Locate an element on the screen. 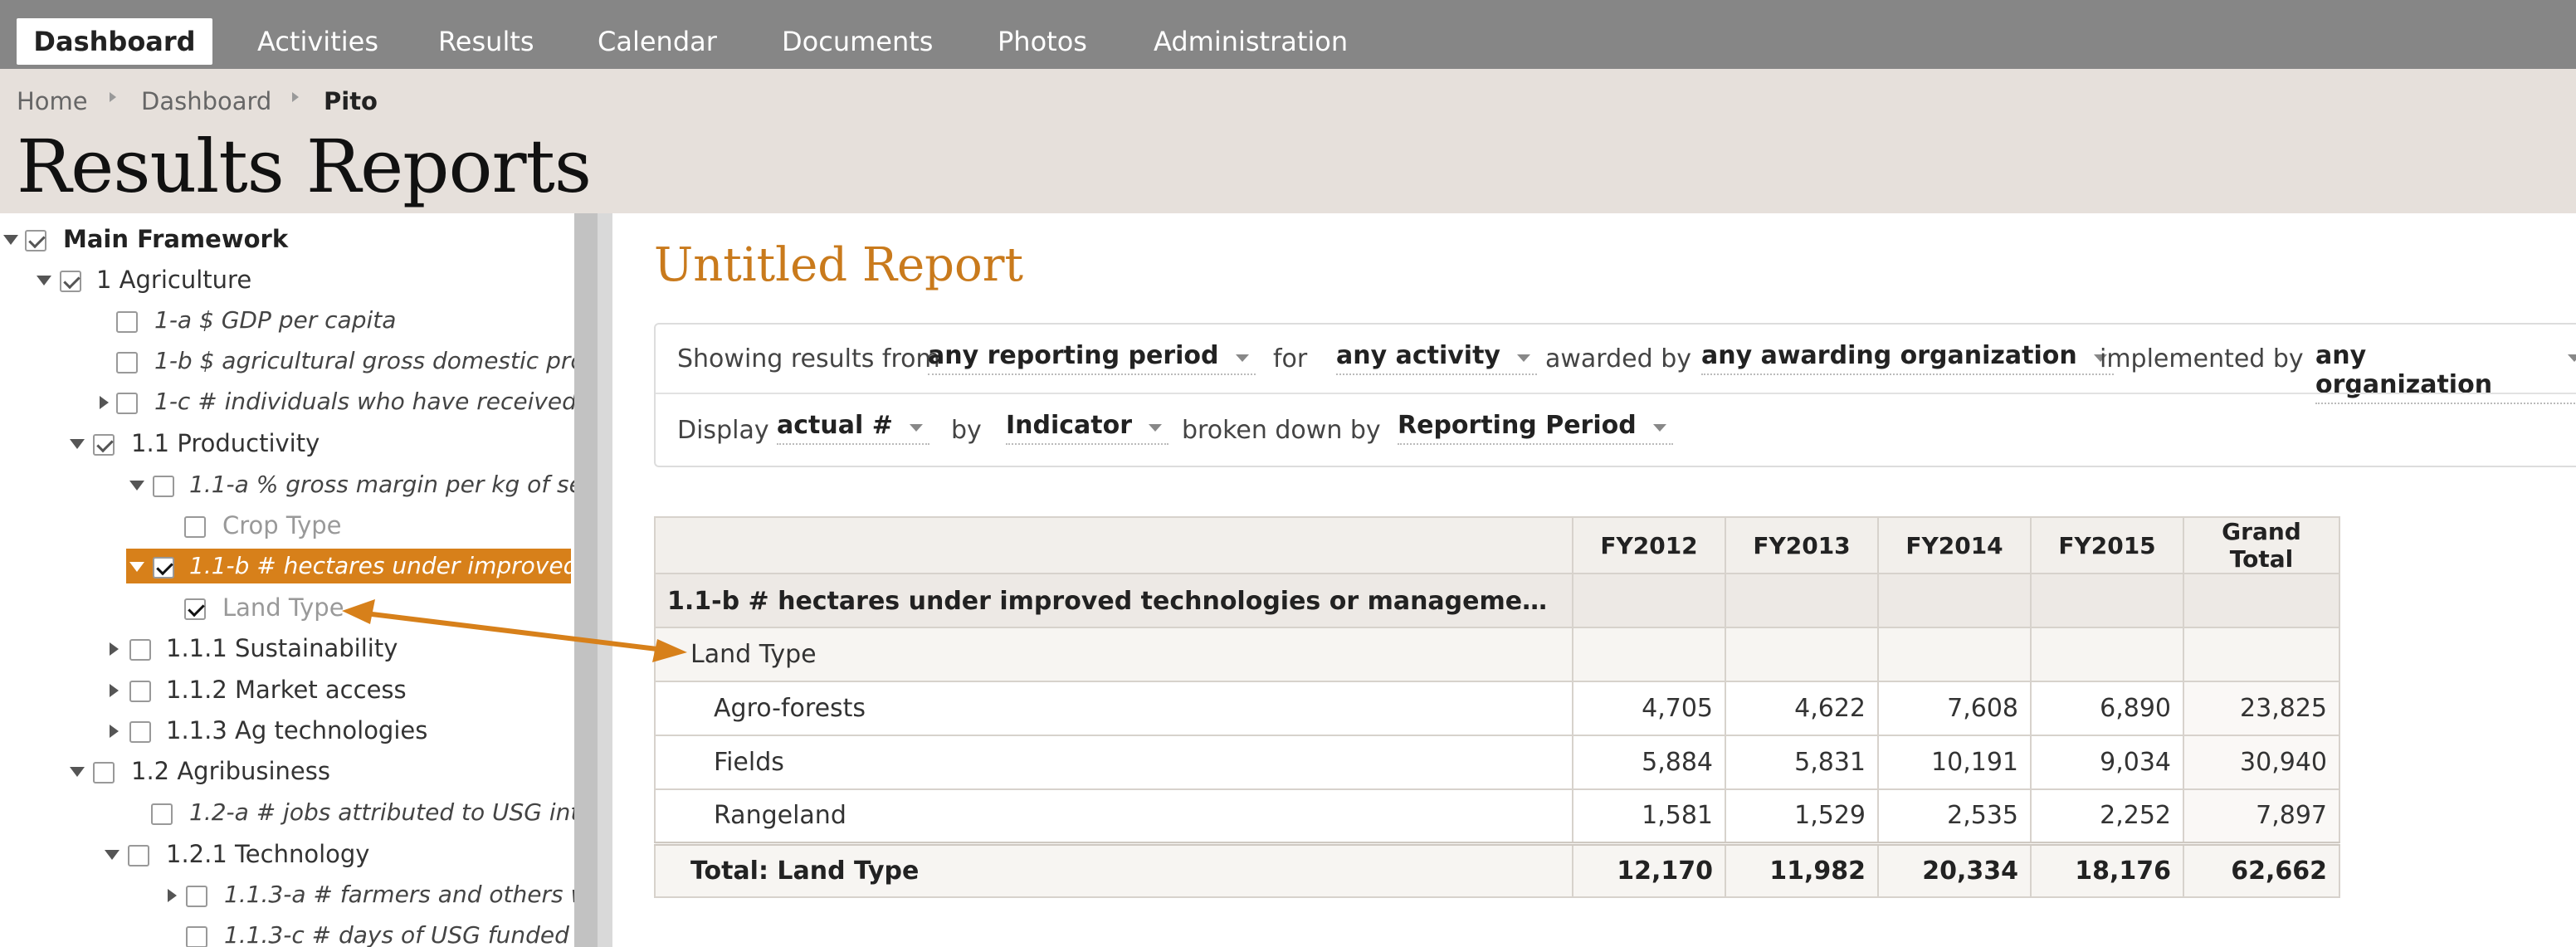 This screenshot has height=947, width=2576. nav-tab-calendar: Calendar is located at coordinates (658, 41).